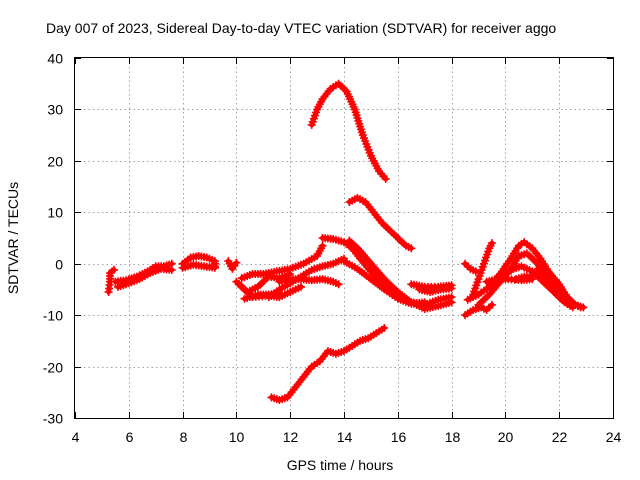  I want to click on data-series-seg28, so click(509, 280).